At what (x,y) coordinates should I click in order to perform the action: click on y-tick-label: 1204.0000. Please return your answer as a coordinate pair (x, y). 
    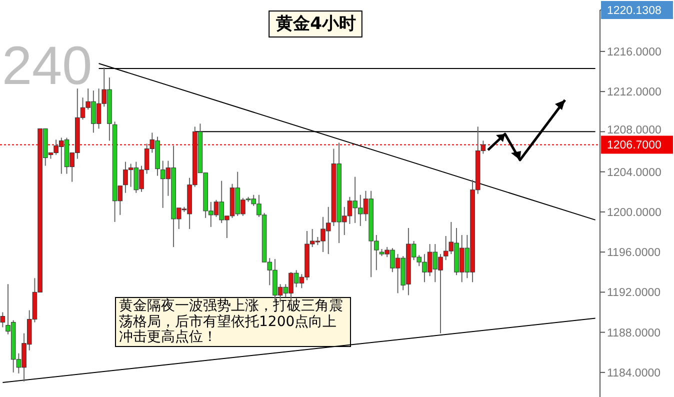
    Looking at the image, I should click on (634, 172).